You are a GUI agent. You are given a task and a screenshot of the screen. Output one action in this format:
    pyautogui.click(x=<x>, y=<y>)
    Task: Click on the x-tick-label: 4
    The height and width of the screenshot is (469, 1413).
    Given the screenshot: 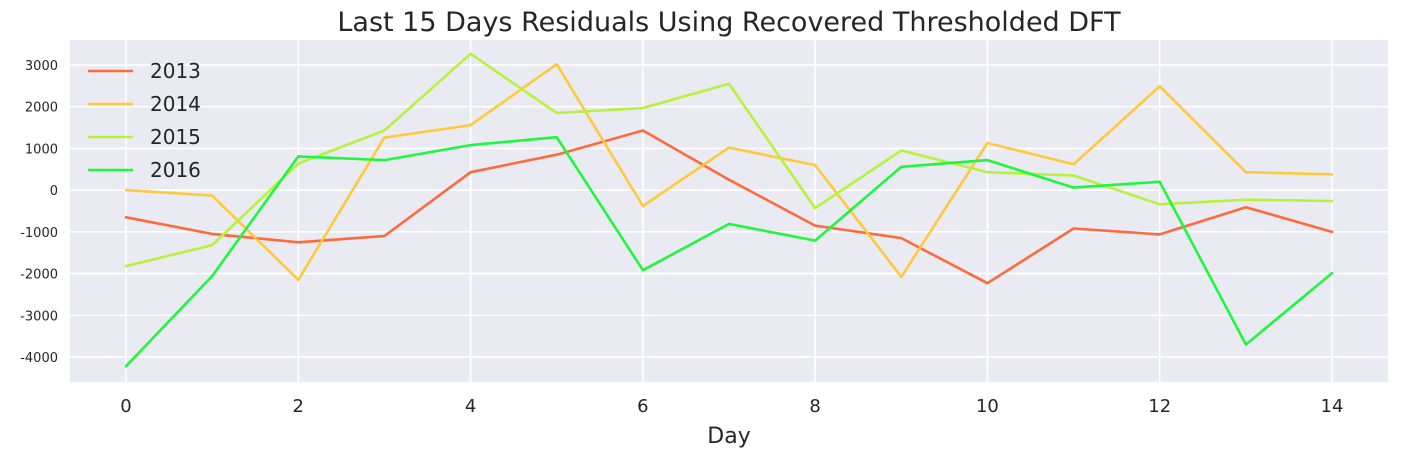 What is the action you would take?
    pyautogui.click(x=470, y=406)
    